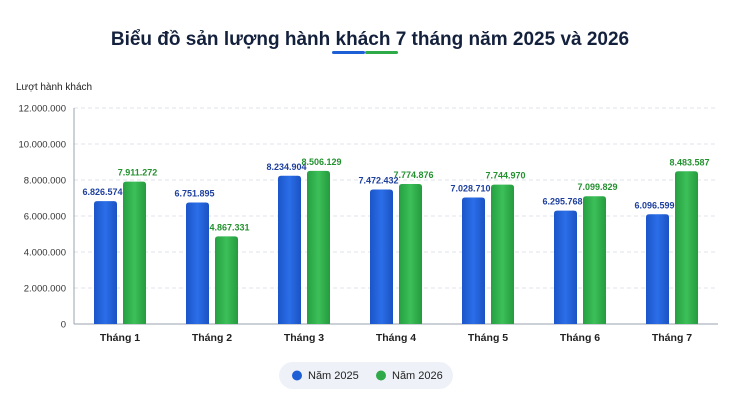 Image resolution: width=730 pixels, height=406 pixels. Describe the element at coordinates (562, 202) in the screenshot. I see `data-label-2025: 6.295.768` at that location.